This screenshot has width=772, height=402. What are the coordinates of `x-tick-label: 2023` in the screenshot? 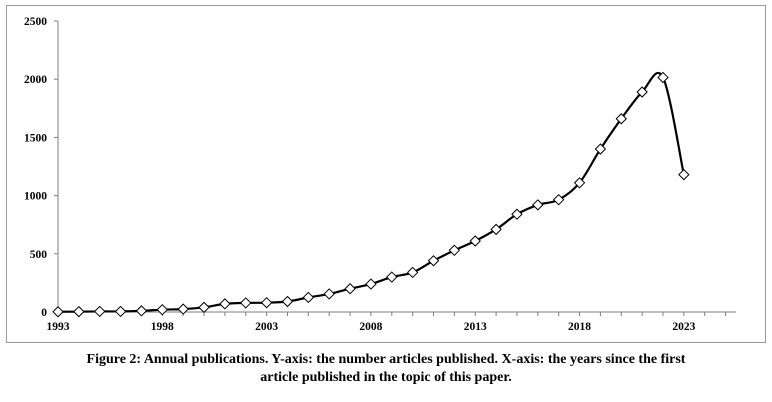 It's located at (683, 327).